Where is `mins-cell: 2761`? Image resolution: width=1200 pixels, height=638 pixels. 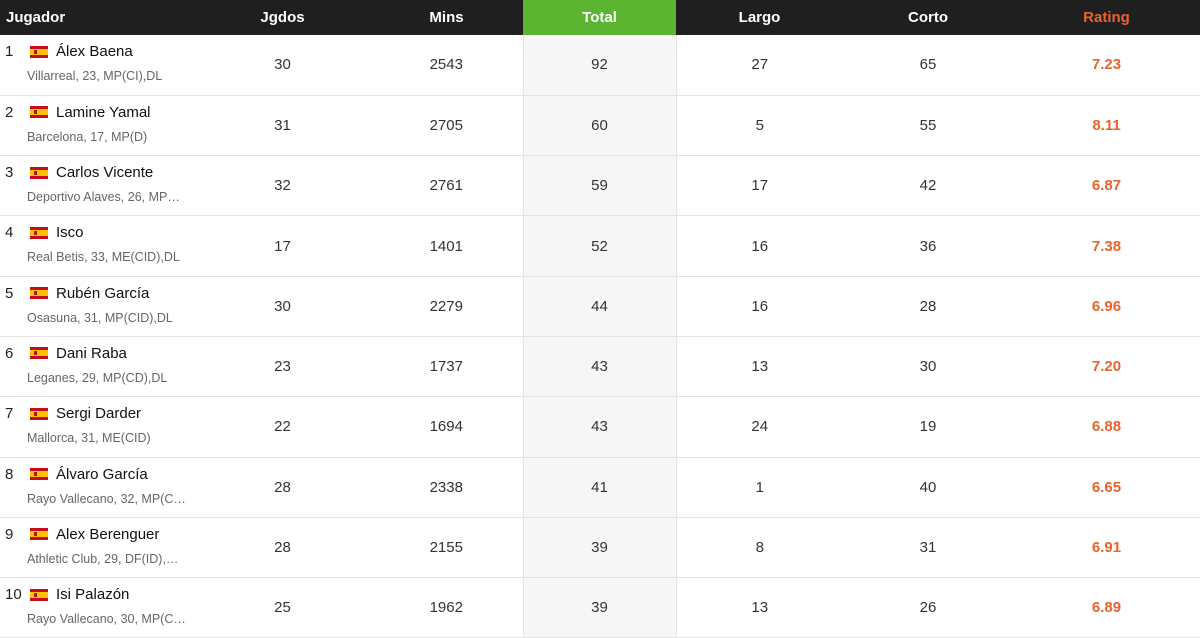
mins-cell: 2761 is located at coordinates (446, 186).